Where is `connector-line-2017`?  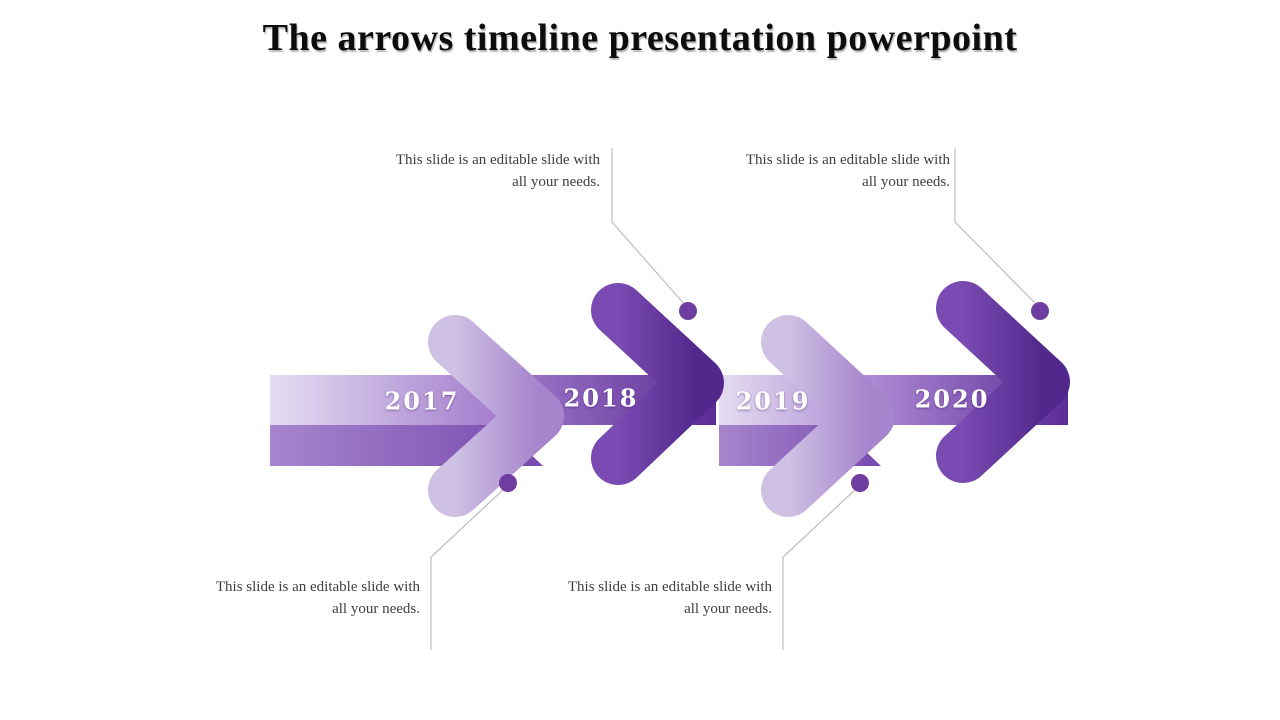 connector-line-2017 is located at coordinates (468, 568).